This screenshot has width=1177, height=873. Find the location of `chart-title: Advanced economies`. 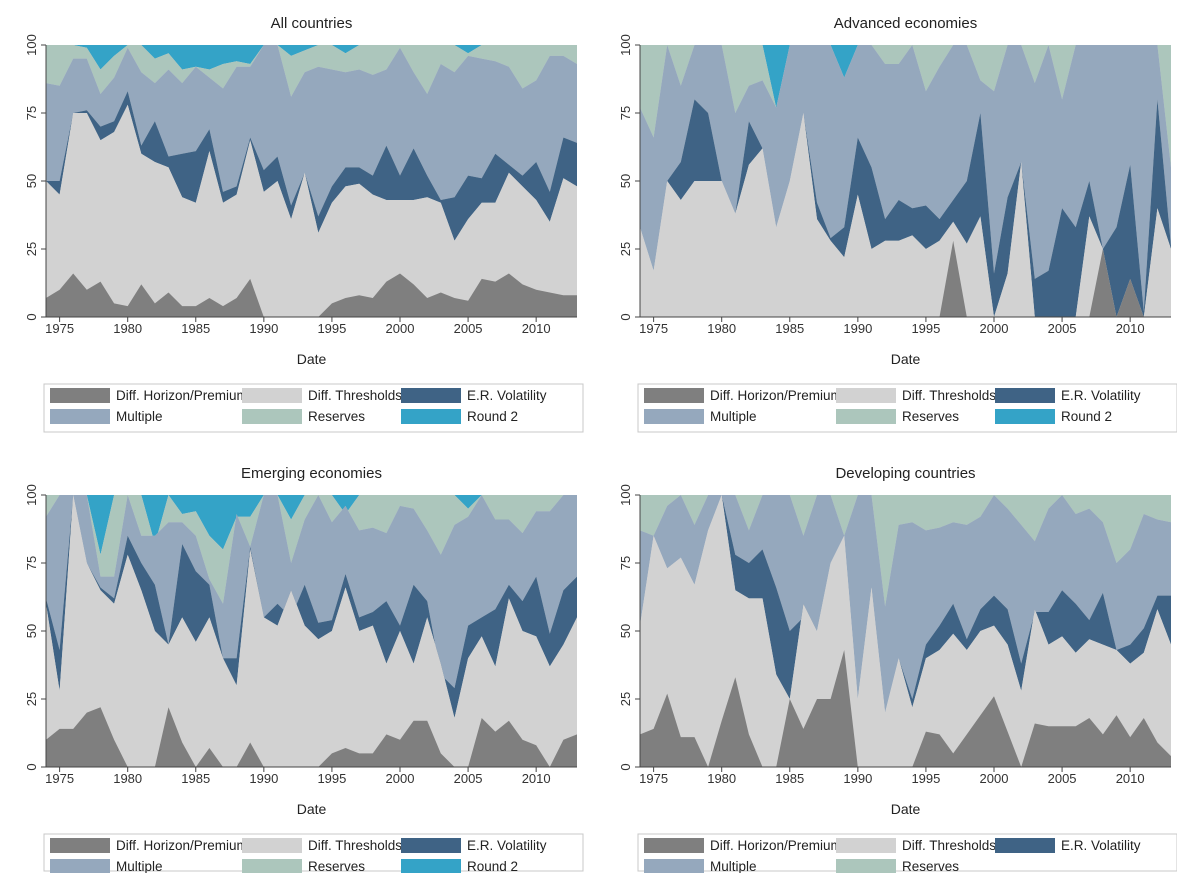

chart-title: Advanced economies is located at coordinates (905, 23).